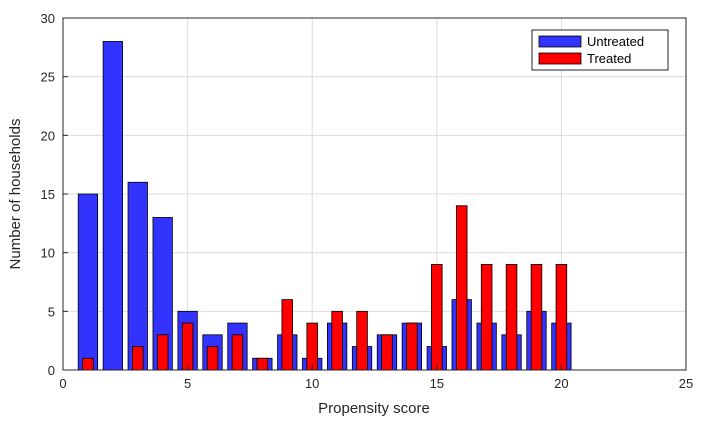  What do you see at coordinates (48, 77) in the screenshot?
I see `y-tick-label: 25` at bounding box center [48, 77].